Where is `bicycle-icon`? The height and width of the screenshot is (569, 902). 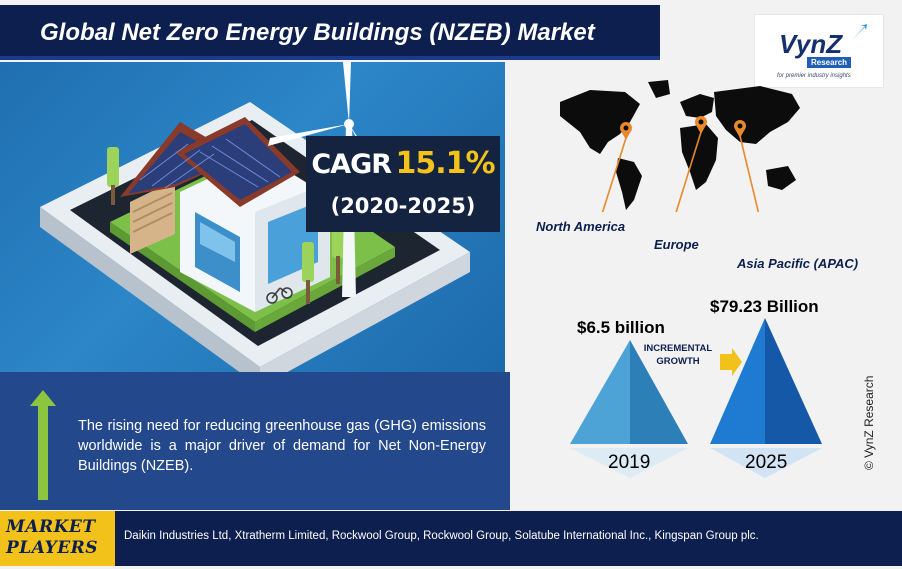 bicycle-icon is located at coordinates (279, 295).